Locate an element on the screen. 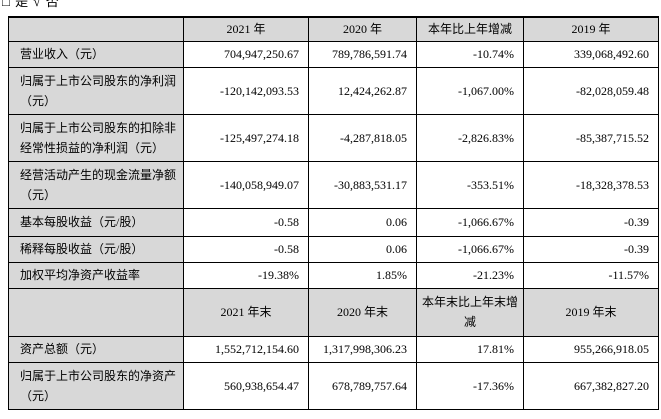 This screenshot has height=419, width=661. header-2021-end: 2021 年末 is located at coordinates (246, 312).